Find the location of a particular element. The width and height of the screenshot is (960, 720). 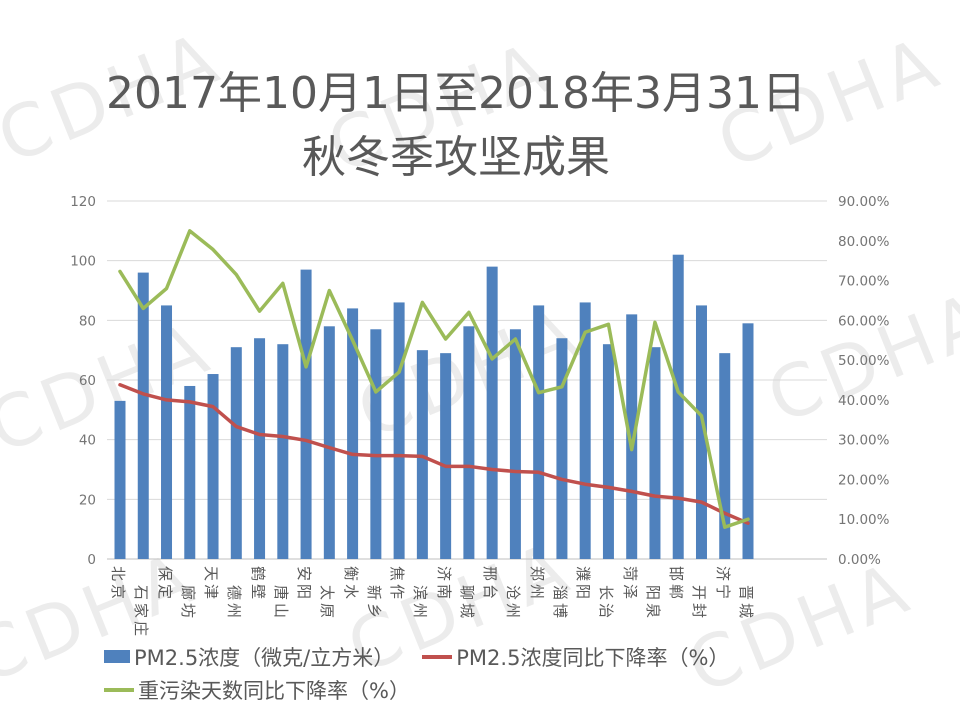

legend-label: 重污染天数同比下降率（%） is located at coordinates (274, 690).